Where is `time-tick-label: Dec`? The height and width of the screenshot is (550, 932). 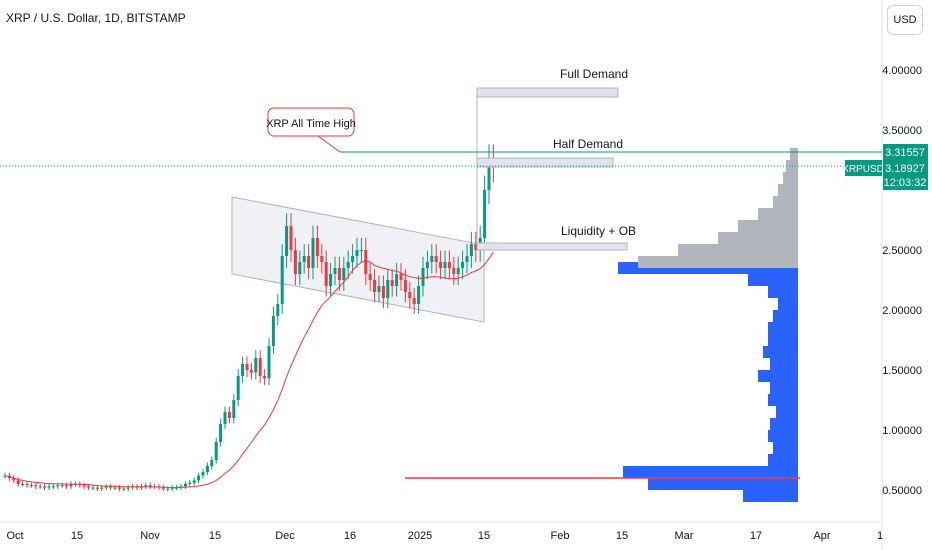 time-tick-label: Dec is located at coordinates (285, 536).